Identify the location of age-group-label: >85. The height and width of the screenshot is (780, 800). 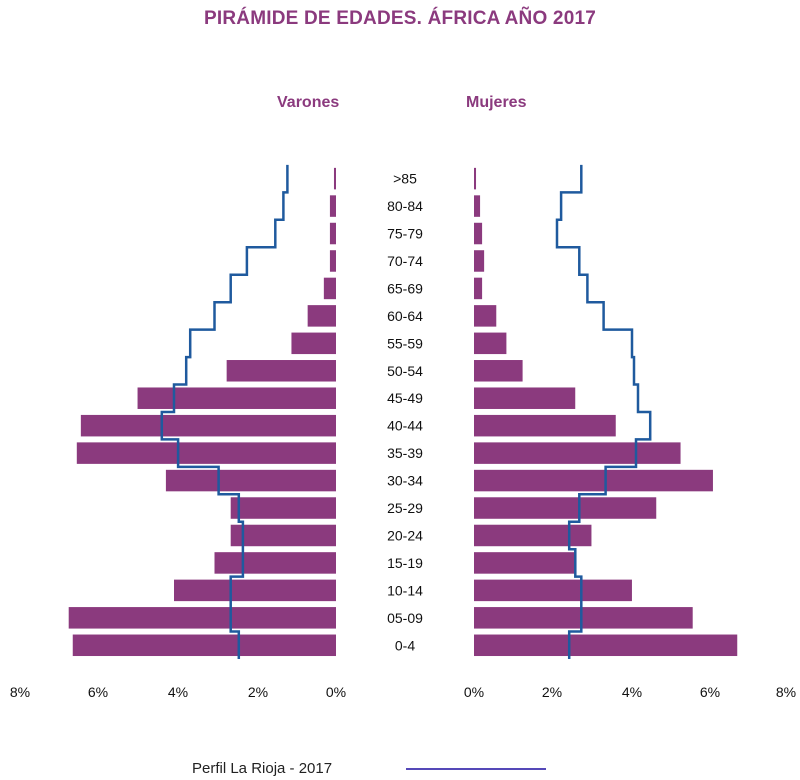
(405, 179).